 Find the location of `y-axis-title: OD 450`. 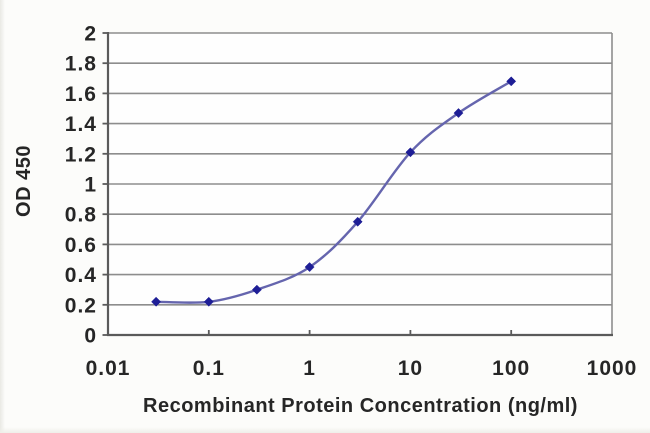

y-axis-title: OD 450 is located at coordinates (24, 181).